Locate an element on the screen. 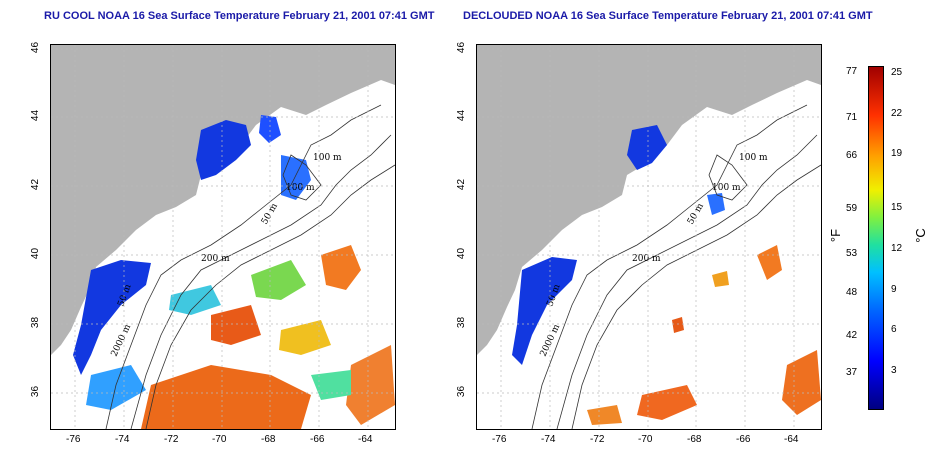  celsius-tick: 19 is located at coordinates (897, 153).